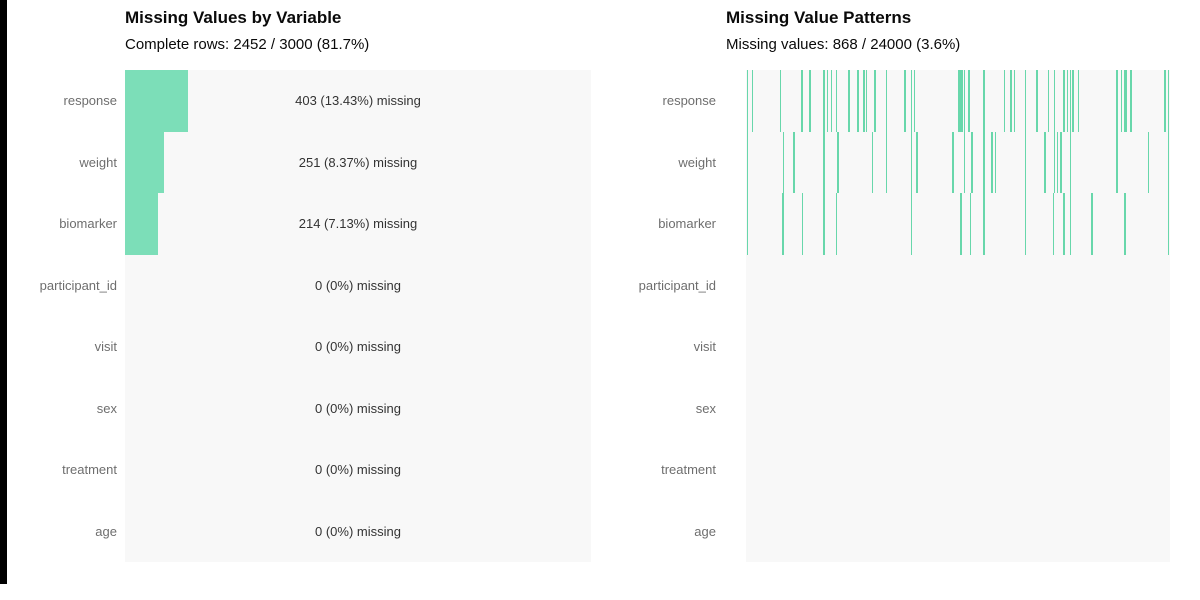  I want to click on row-label-weight: weight, so click(98, 162).